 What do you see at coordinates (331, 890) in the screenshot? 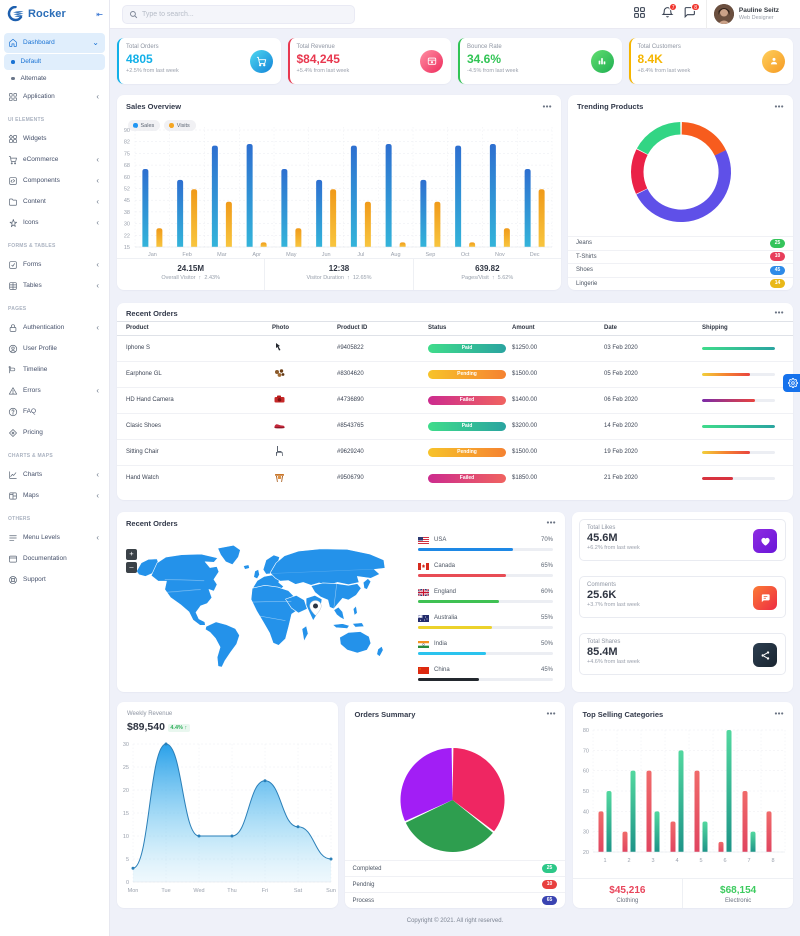
I see `svg-text: Sun` at bounding box center [331, 890].